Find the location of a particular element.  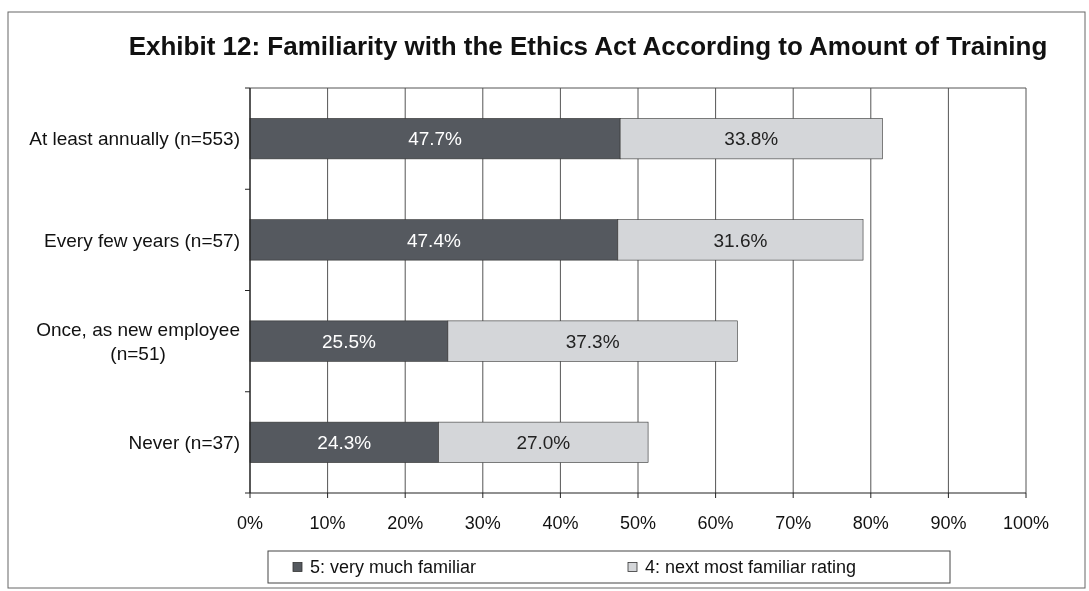

x-tick-label: 50% is located at coordinates (638, 523).